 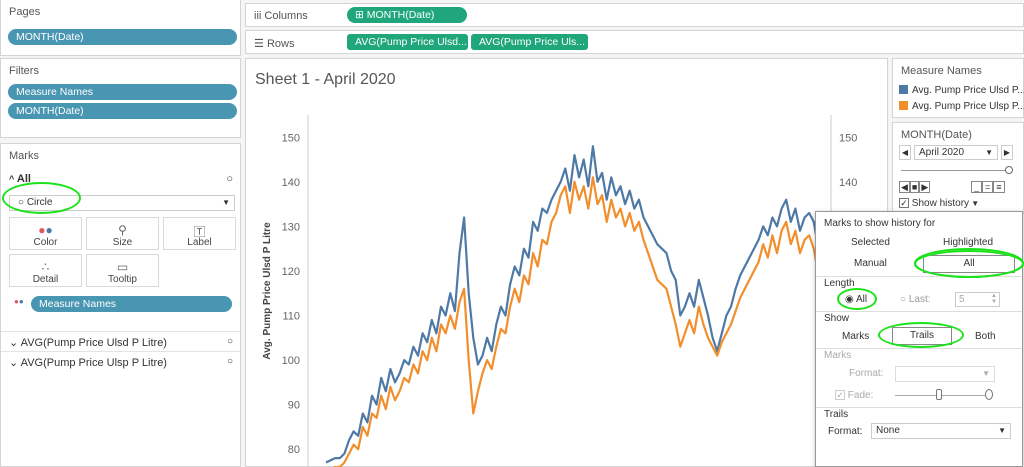 I want to click on columns-icon: iii, so click(x=258, y=16).